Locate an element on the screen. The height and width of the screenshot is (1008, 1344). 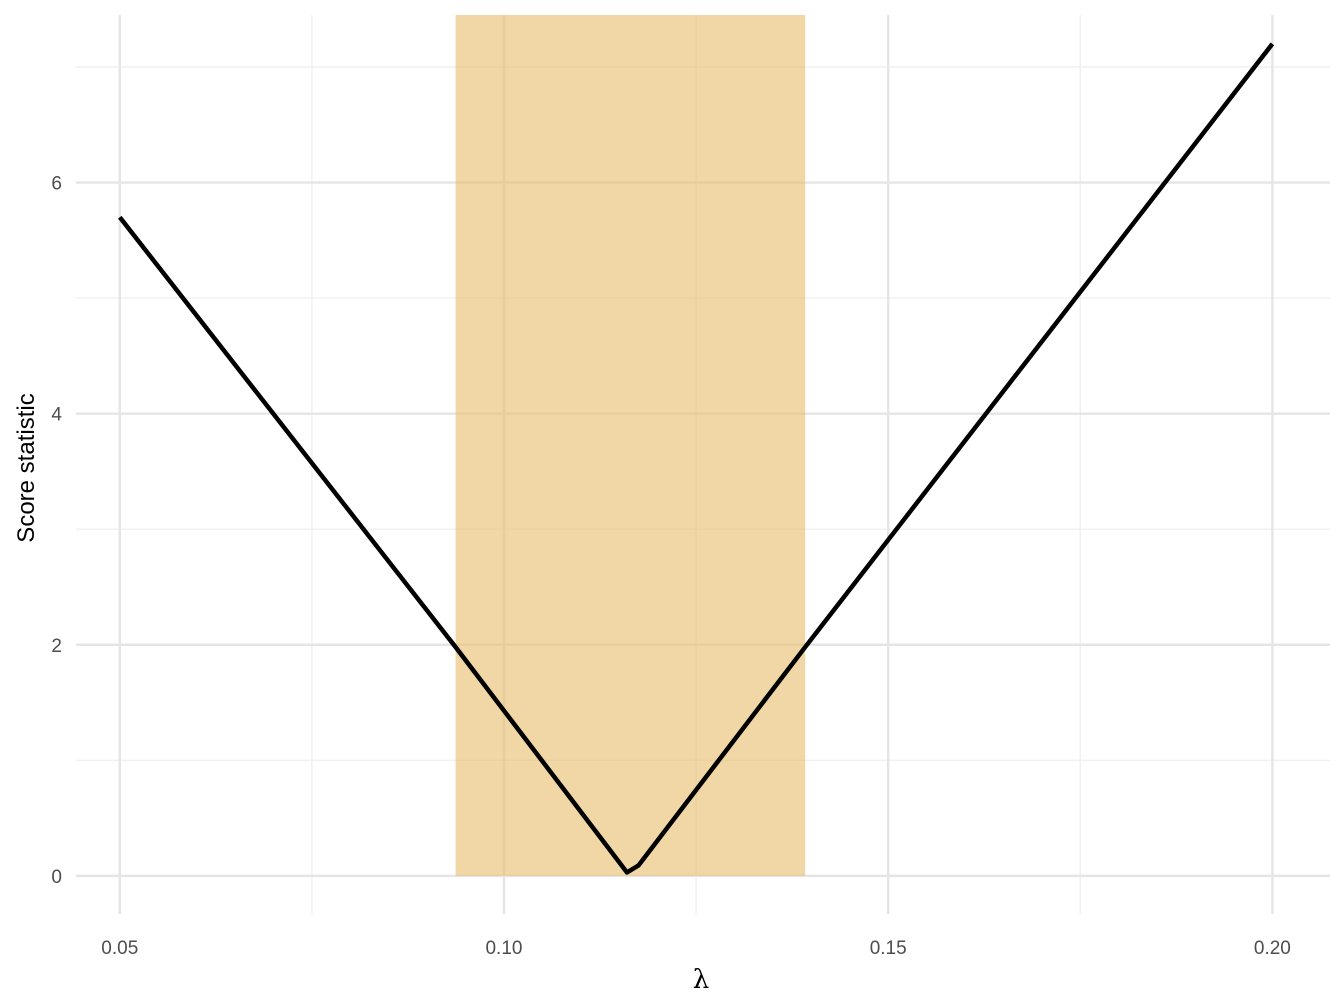
x-tick-label: 0.05 is located at coordinates (119, 948).